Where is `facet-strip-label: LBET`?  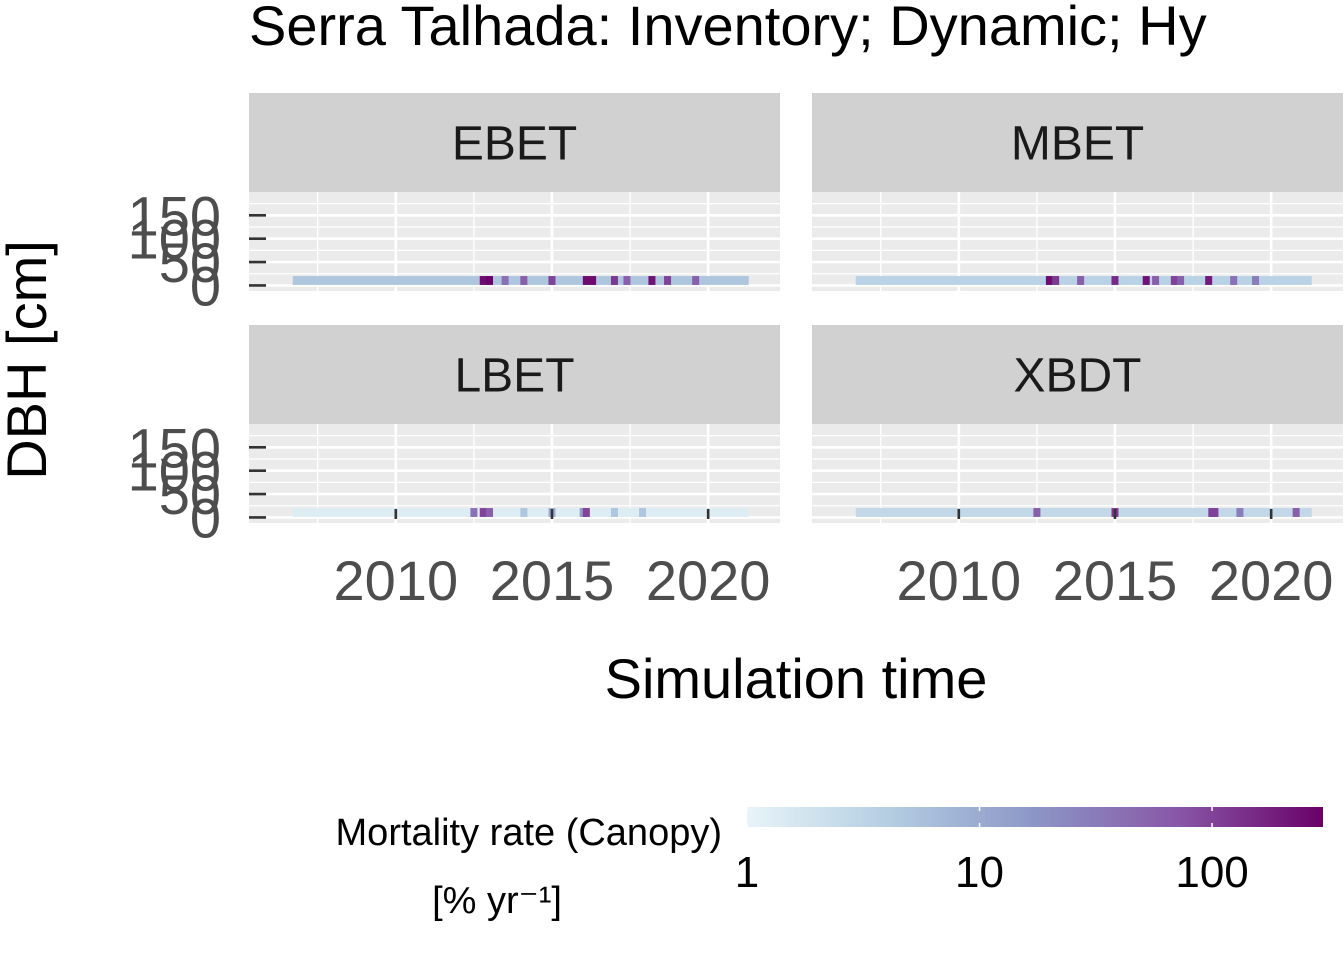
facet-strip-label: LBET is located at coordinates (514, 376).